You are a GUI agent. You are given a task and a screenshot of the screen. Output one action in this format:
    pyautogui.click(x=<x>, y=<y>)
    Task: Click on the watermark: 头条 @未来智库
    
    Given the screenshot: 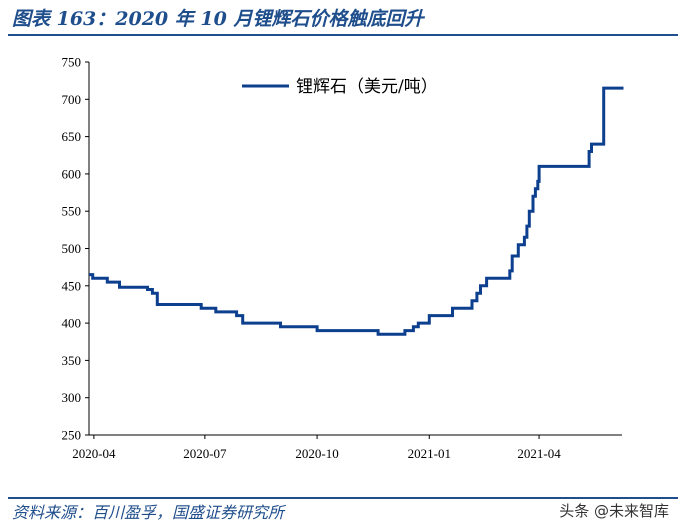 What is the action you would take?
    pyautogui.click(x=614, y=511)
    